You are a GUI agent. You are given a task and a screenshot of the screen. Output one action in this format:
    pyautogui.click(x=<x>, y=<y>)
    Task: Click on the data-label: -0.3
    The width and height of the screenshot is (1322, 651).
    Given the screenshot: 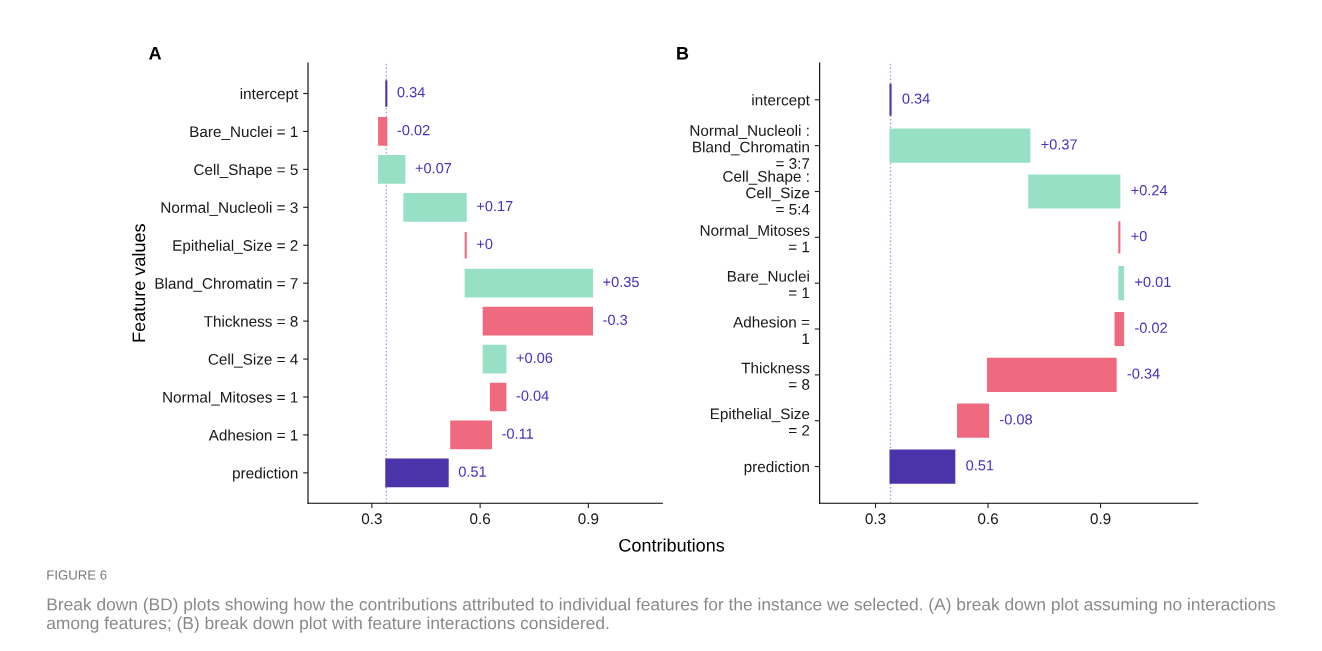 What is the action you would take?
    pyautogui.click(x=615, y=320)
    